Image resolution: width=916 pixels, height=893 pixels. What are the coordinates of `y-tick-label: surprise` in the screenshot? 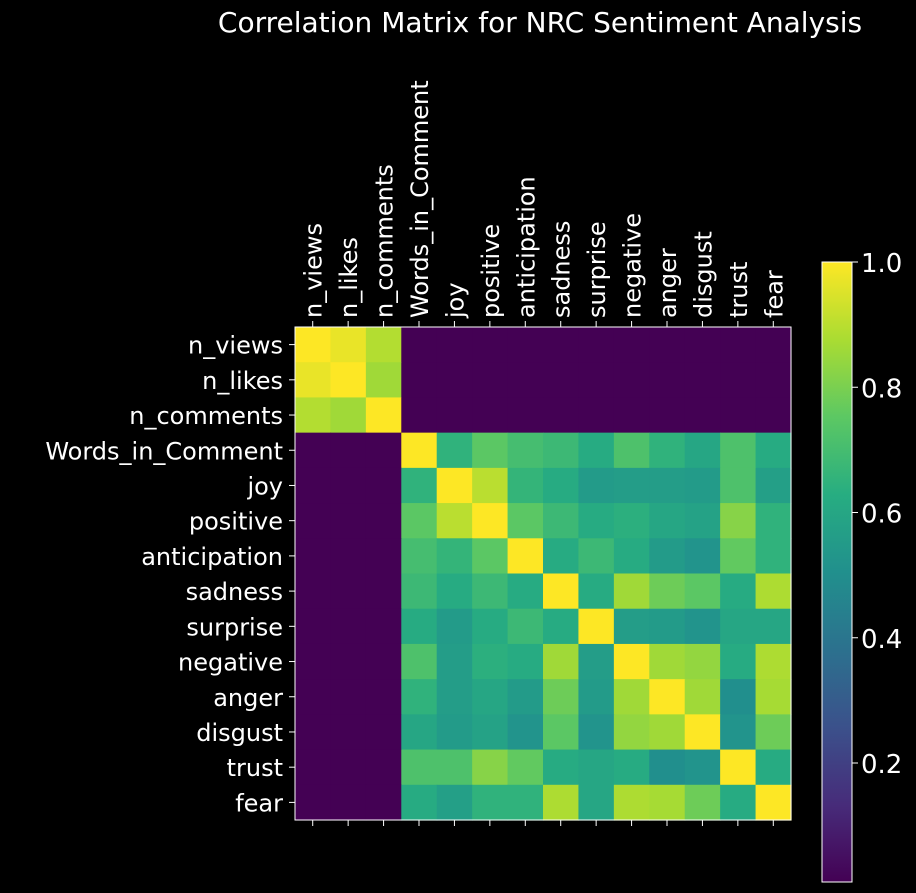 It's located at (234, 627).